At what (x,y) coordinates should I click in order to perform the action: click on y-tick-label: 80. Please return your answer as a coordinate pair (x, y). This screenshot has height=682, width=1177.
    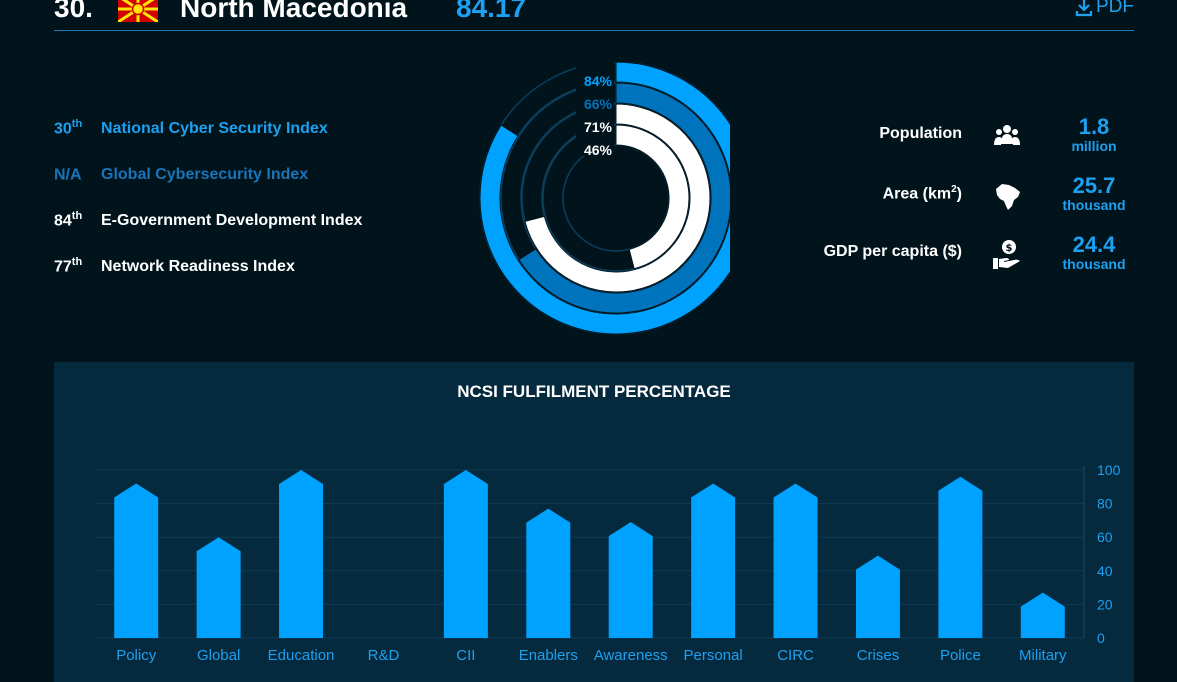
    Looking at the image, I should click on (1105, 504).